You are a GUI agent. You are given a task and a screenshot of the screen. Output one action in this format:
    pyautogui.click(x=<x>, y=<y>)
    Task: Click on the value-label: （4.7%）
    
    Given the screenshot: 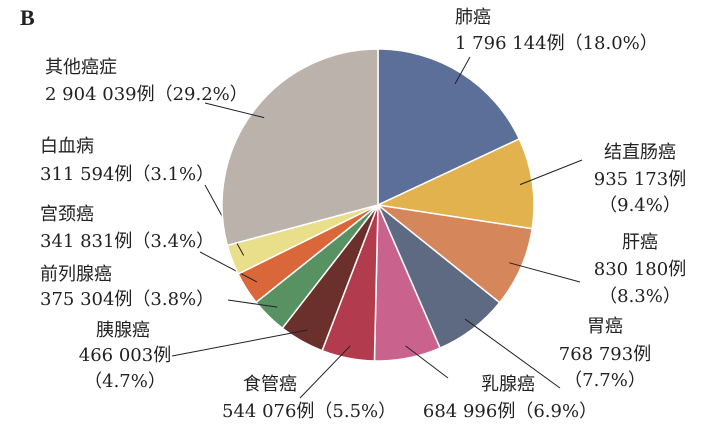 What is the action you would take?
    pyautogui.click(x=125, y=381)
    